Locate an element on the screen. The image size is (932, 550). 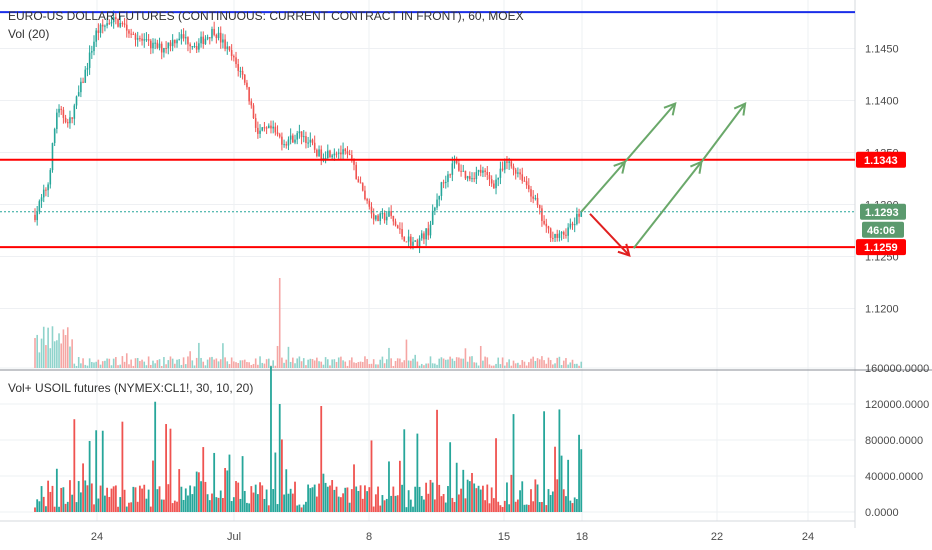
volume-tick-label: 0.0000 is located at coordinates (882, 513).